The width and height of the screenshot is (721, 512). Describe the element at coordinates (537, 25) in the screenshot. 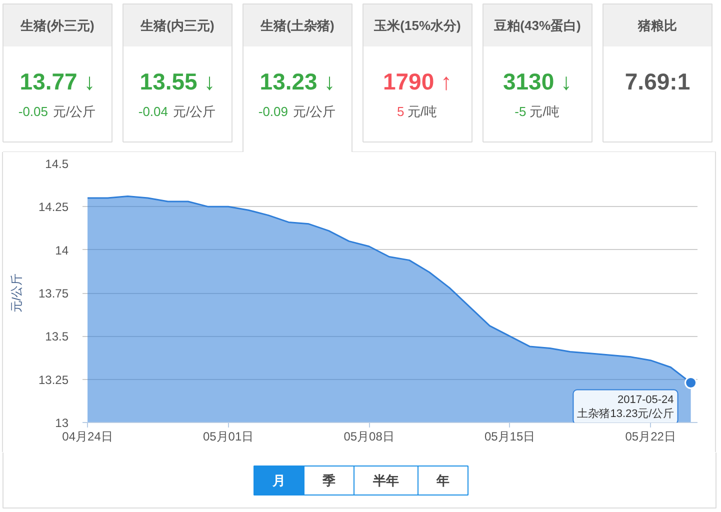

I see `text: 豆粕(43%蛋白)` at that location.